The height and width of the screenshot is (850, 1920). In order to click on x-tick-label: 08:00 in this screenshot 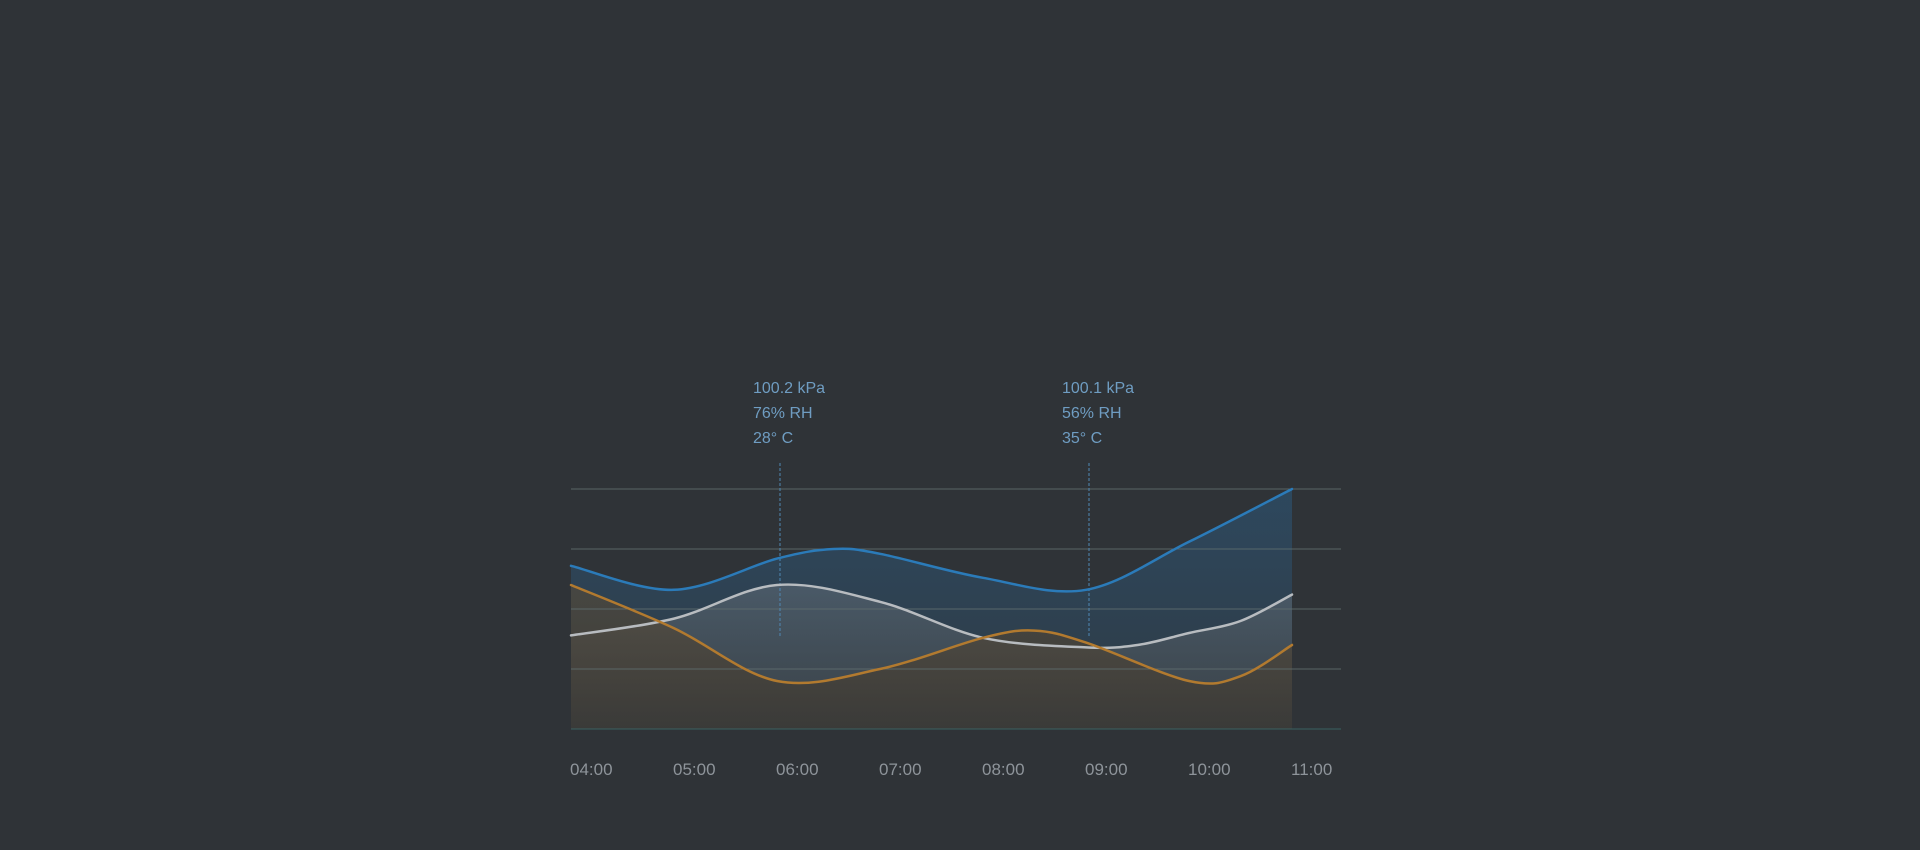, I will do `click(1003, 769)`.